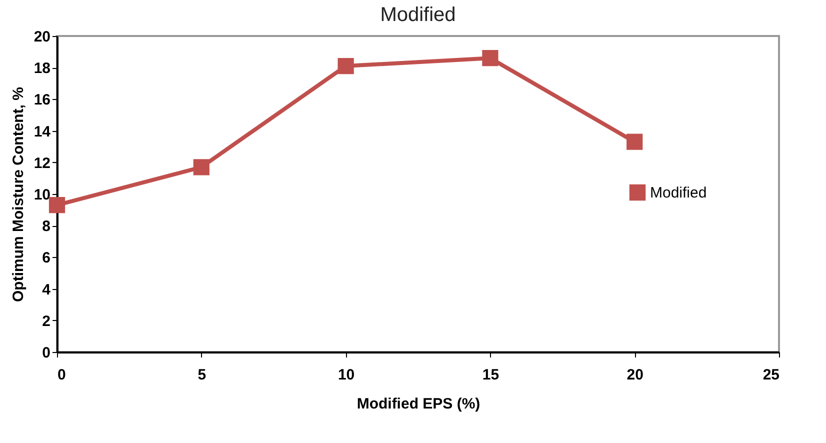 The height and width of the screenshot is (443, 826). Describe the element at coordinates (678, 193) in the screenshot. I see `legend-label: Modified` at that location.